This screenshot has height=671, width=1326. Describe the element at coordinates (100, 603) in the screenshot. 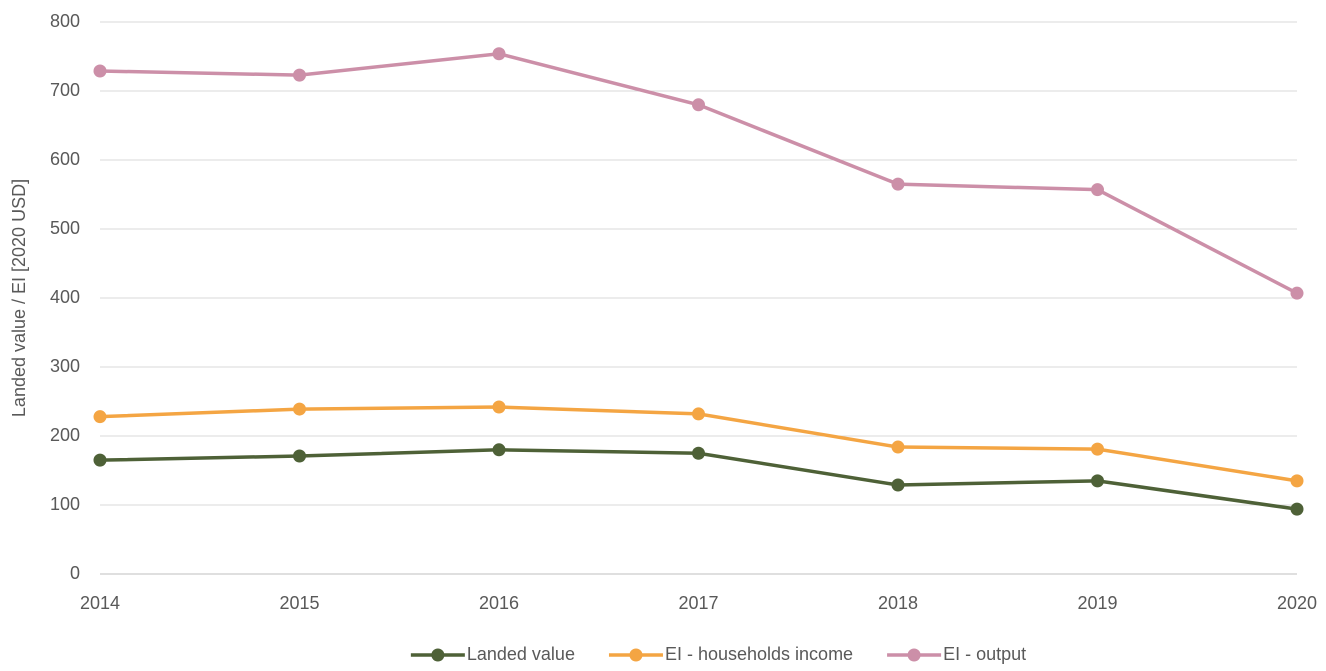

I see `x-tick-label: 2014` at that location.